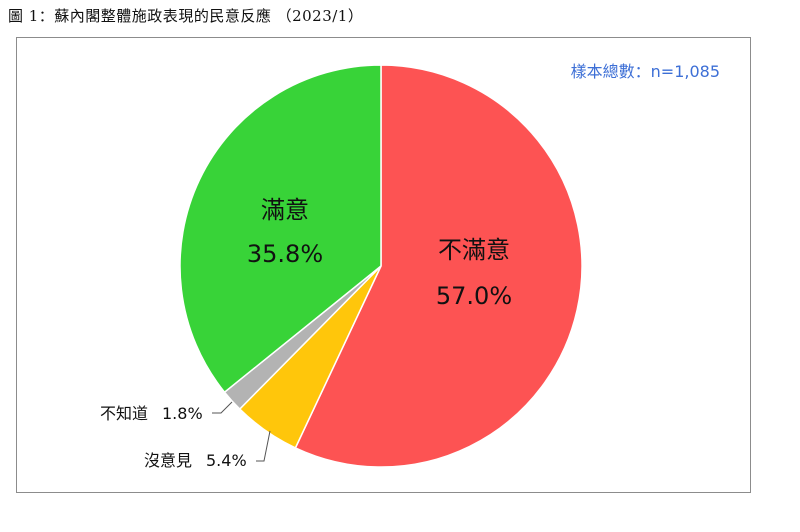 The height and width of the screenshot is (532, 800). I want to click on slice-label-no-opinion: 沒意見, so click(168, 460).